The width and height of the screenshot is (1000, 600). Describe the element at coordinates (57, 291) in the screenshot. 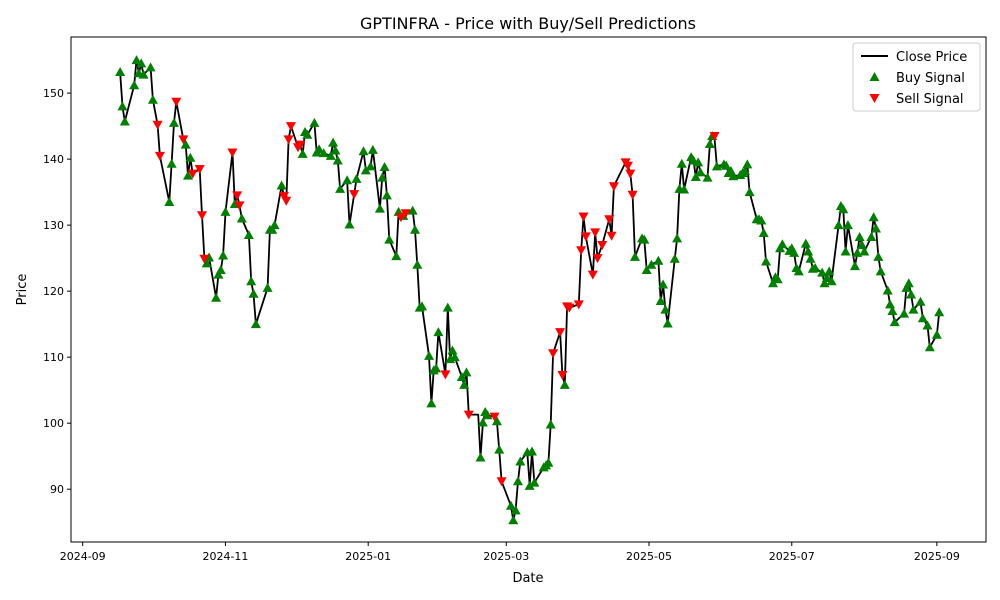

I see `y-axis: 90 100 110 120 130 140 150` at that location.